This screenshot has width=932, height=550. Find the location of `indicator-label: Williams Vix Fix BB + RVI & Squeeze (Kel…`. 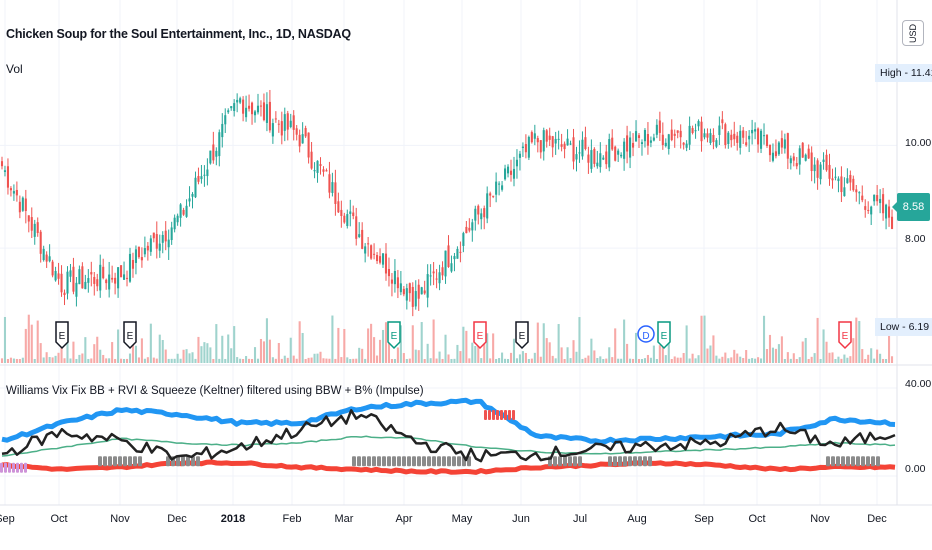

indicator-label: Williams Vix Fix BB + RVI & Squeeze (Kel… is located at coordinates (215, 391).